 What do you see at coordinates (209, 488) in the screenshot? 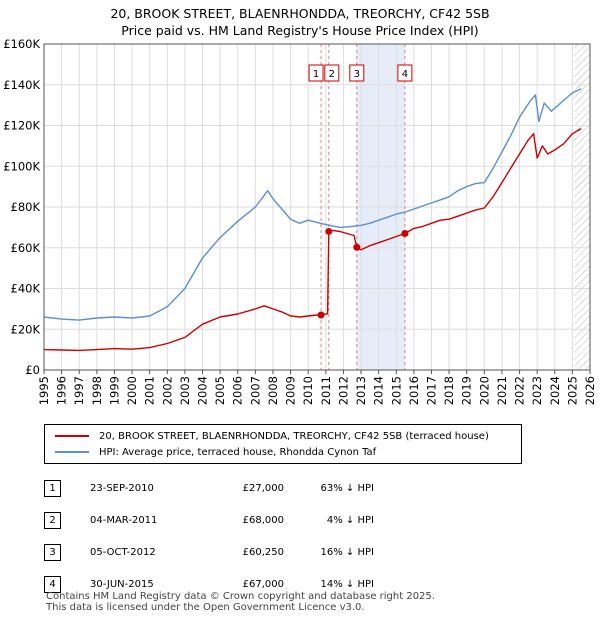
I see `table-row: 1 23-SEP-2010 £27,000 63% ↓ HPI` at bounding box center [209, 488].